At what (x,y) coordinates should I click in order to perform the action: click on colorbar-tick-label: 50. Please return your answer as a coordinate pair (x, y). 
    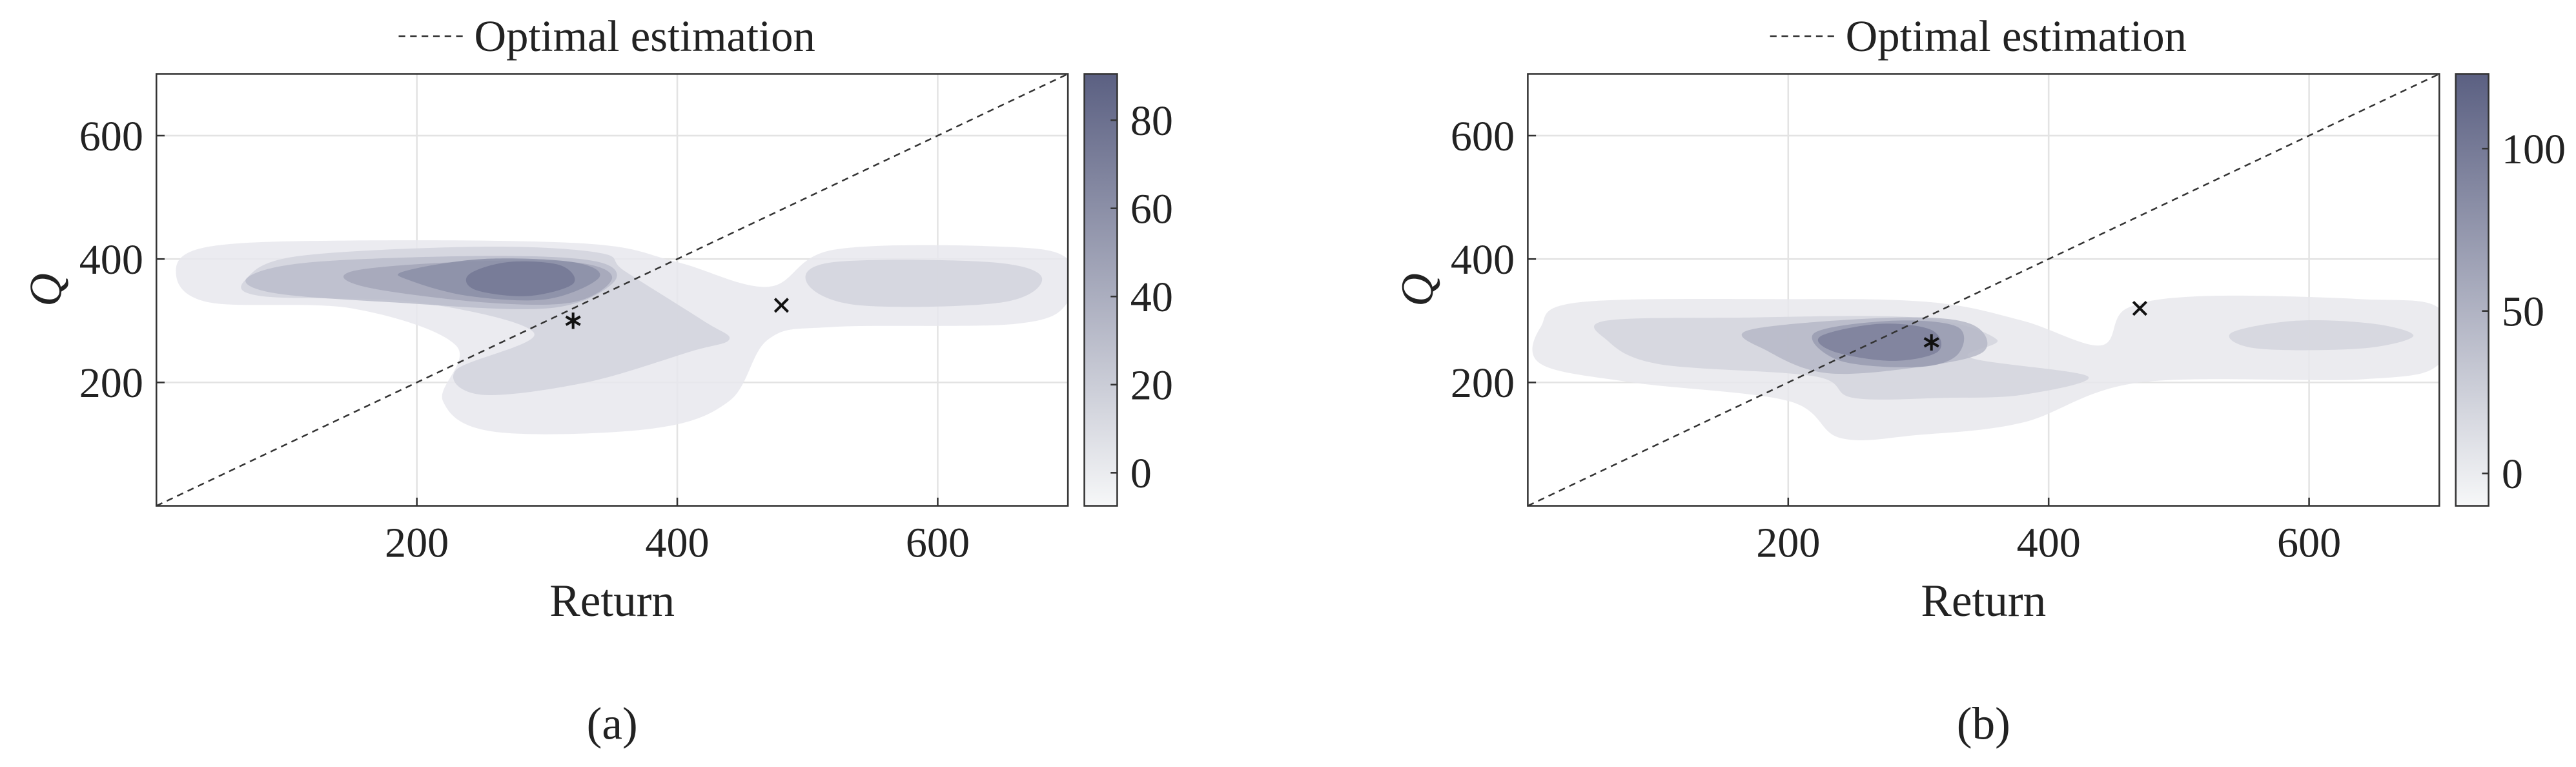
    Looking at the image, I should click on (2523, 312).